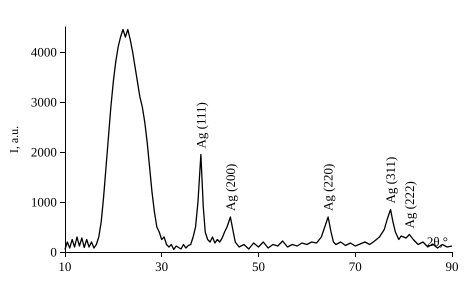 The image size is (474, 284). What do you see at coordinates (258, 266) in the screenshot?
I see `x-tick-label: 50` at bounding box center [258, 266].